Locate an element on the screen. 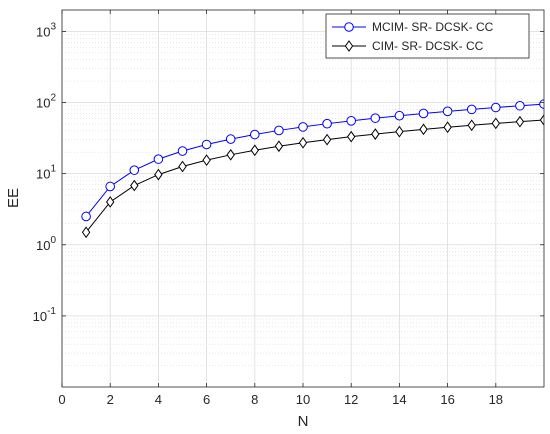 The width and height of the screenshot is (550, 434). legend: MCIM- SR- DCSK- CC CIM- SR- DCSK- CC is located at coordinates (427, 36).